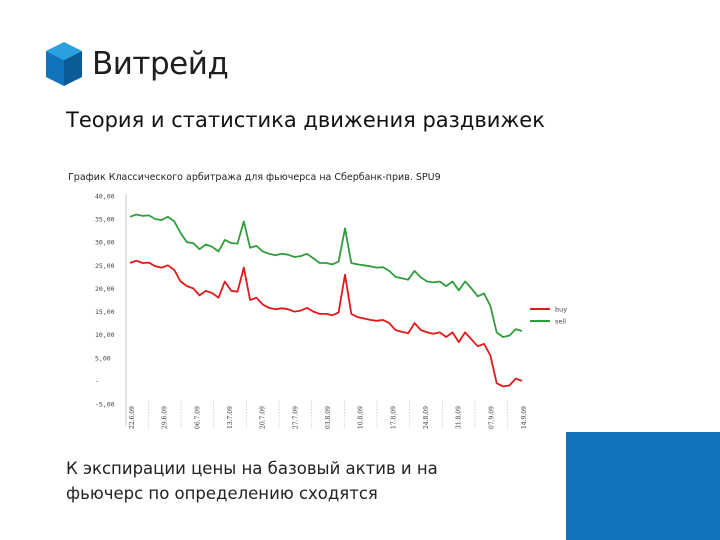  I want to click on x-tick-label: 06.7.09, so click(197, 417).